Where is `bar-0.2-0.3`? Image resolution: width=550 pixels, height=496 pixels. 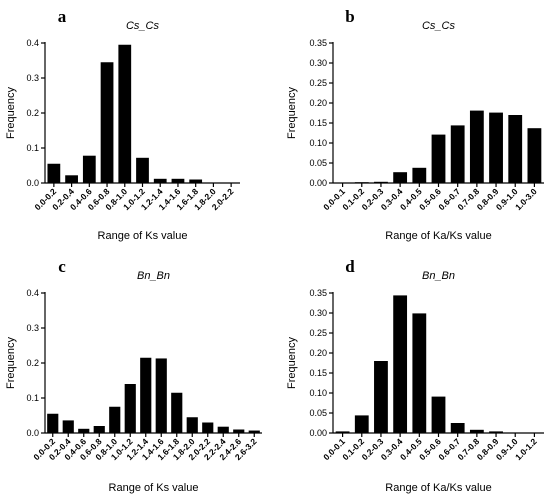
bar-0.2-0.3 is located at coordinates (381, 397).